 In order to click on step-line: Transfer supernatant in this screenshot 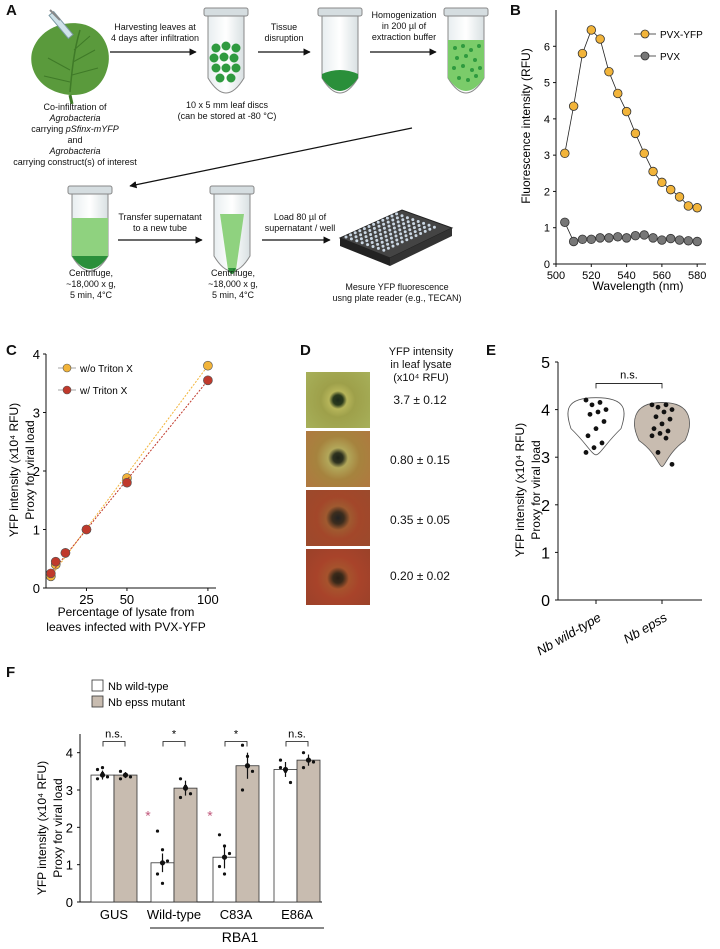, I will do `click(160, 217)`.